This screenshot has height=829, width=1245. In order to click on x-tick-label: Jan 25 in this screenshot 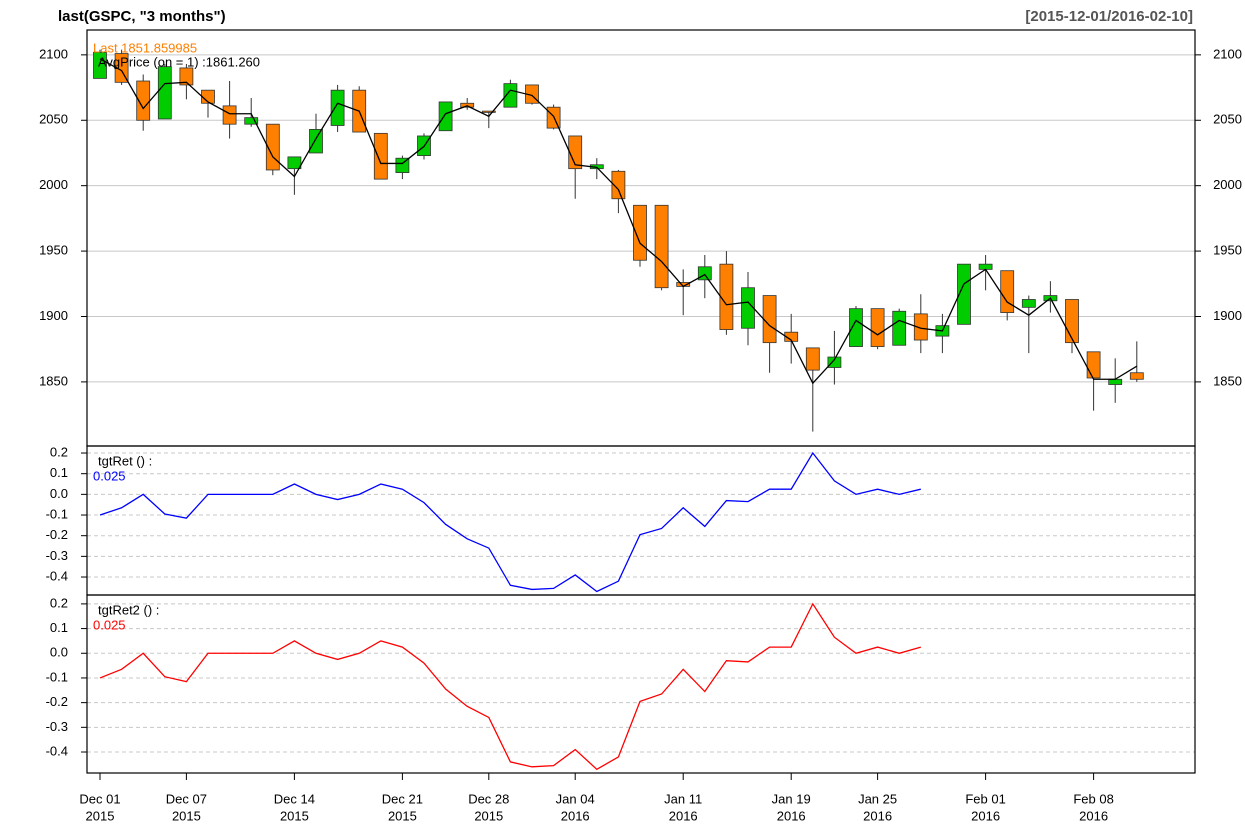, I will do `click(877, 798)`.